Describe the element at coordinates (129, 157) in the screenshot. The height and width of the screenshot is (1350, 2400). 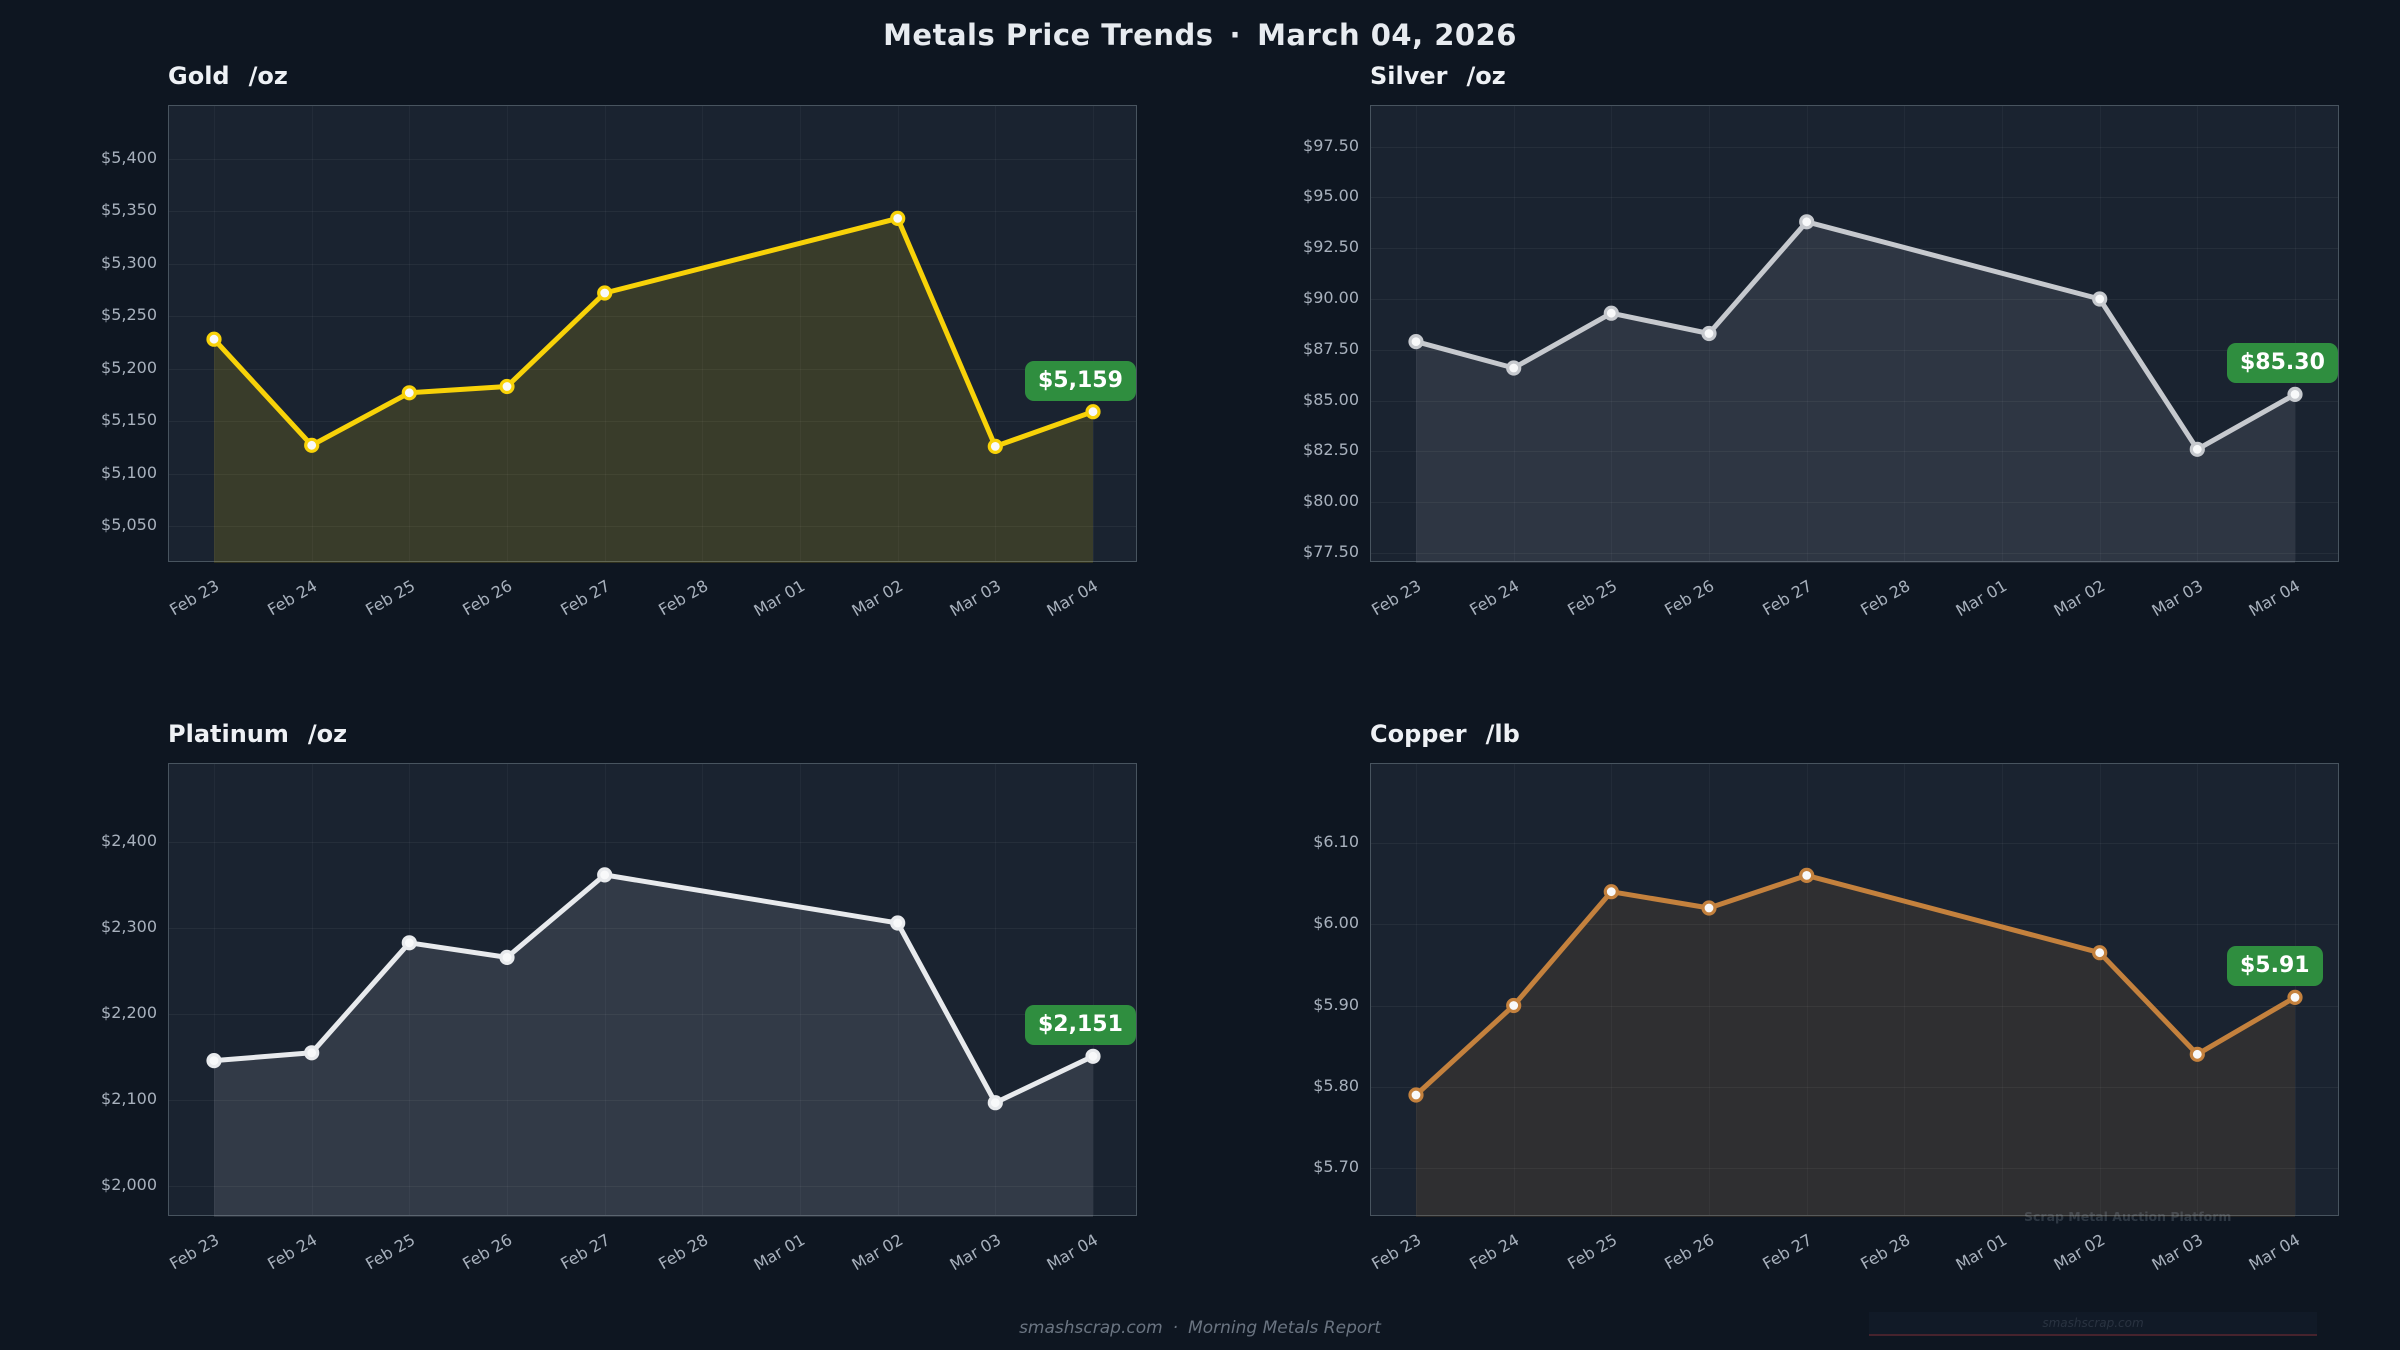
I see `y-tick-label: $5,400` at that location.